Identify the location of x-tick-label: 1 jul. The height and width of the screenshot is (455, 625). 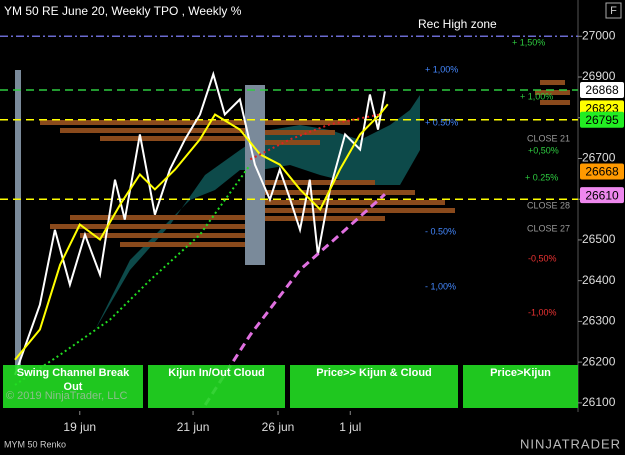
(350, 427).